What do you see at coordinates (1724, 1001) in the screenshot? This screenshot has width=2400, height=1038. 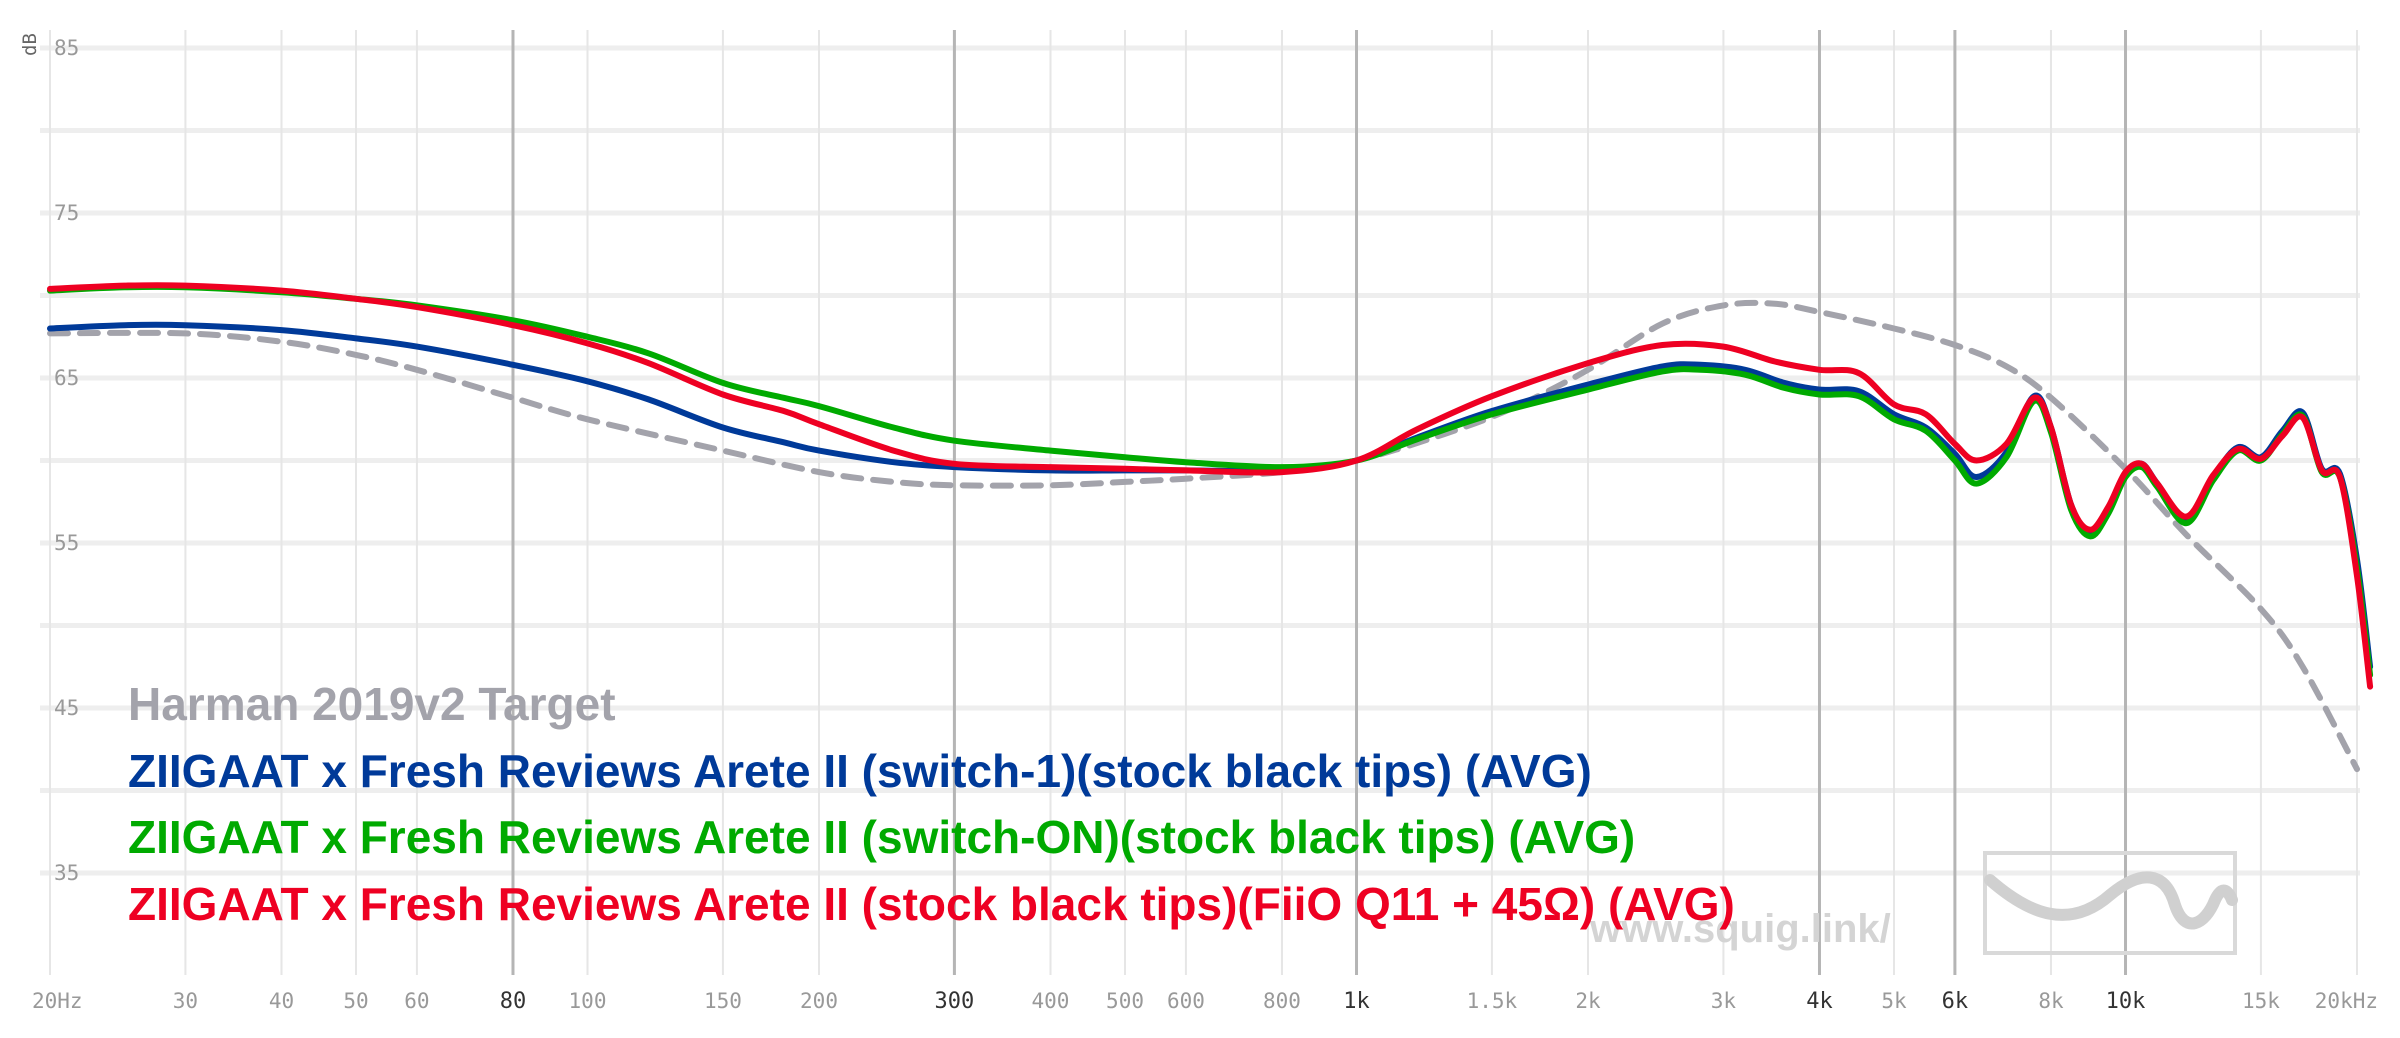 I see `x-tick-label: 3k` at bounding box center [1724, 1001].